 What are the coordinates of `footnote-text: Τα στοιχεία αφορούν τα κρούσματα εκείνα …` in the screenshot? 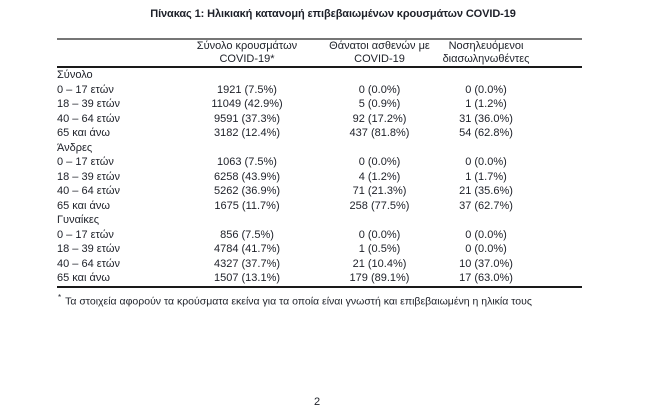 It's located at (298, 301).